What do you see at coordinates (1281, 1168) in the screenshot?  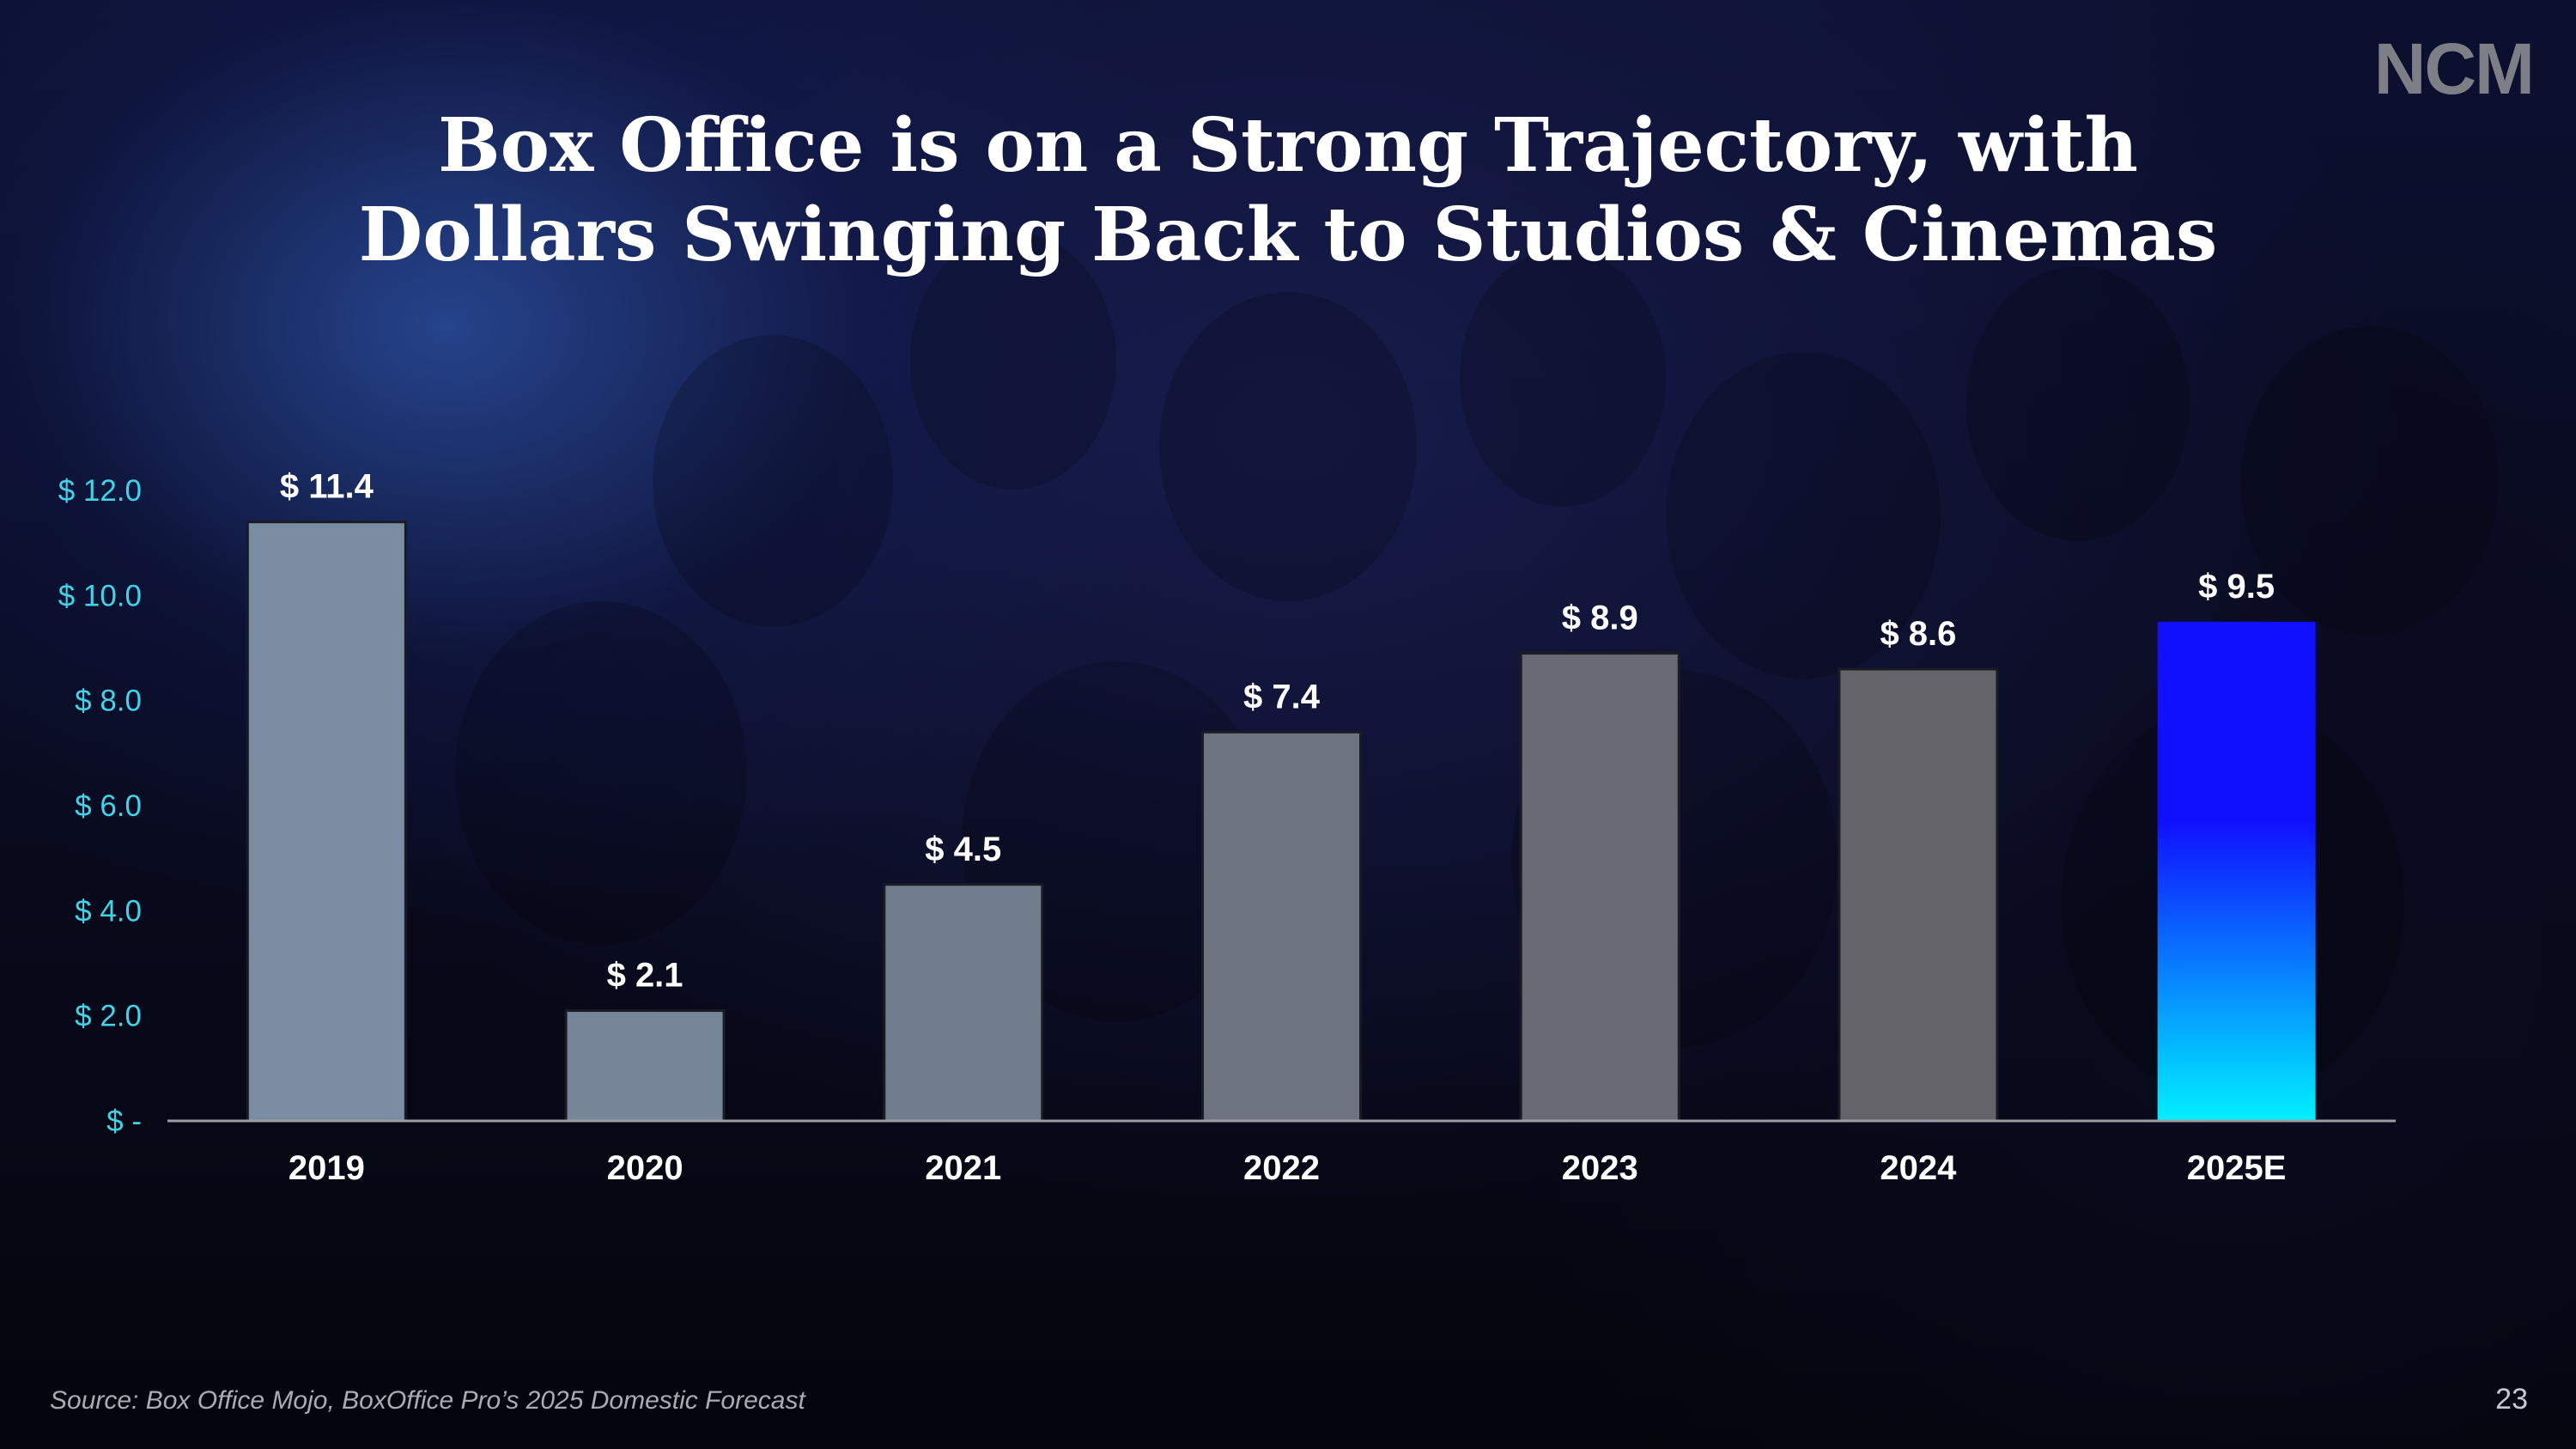 I see `x-category-label: 2022` at bounding box center [1281, 1168].